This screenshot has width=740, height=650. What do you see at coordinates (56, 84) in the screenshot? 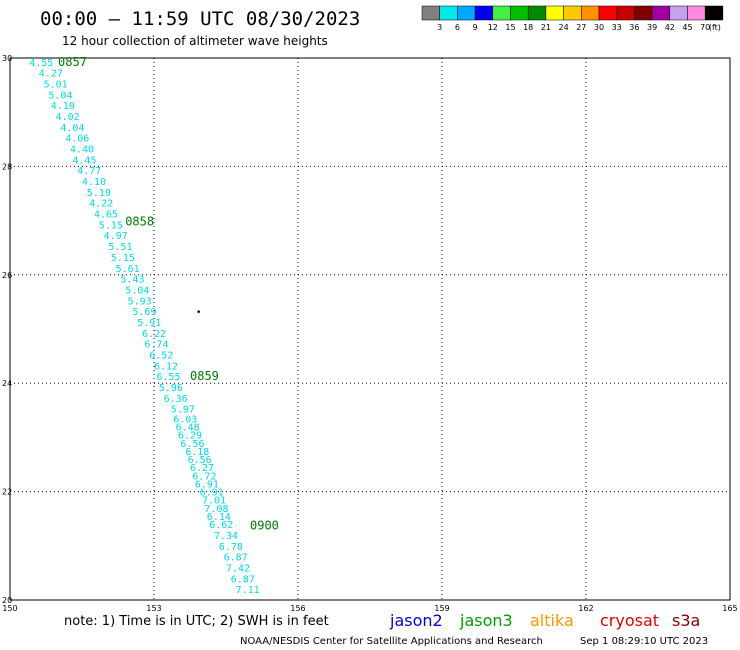
I see `wave-height-label: 5.01` at bounding box center [56, 84].